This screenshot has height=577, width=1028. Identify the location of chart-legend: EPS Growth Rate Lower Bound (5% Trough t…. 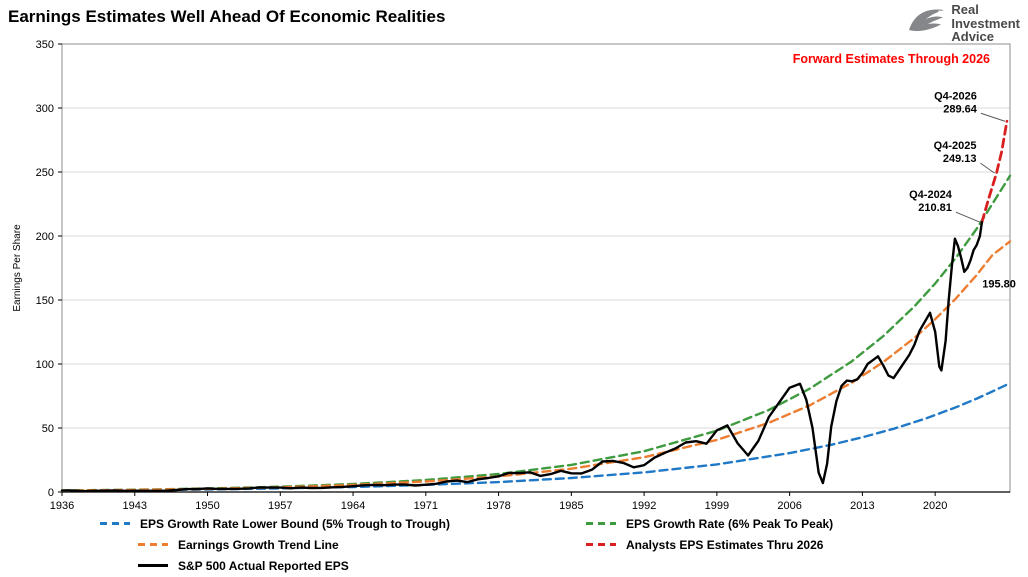
(514, 544).